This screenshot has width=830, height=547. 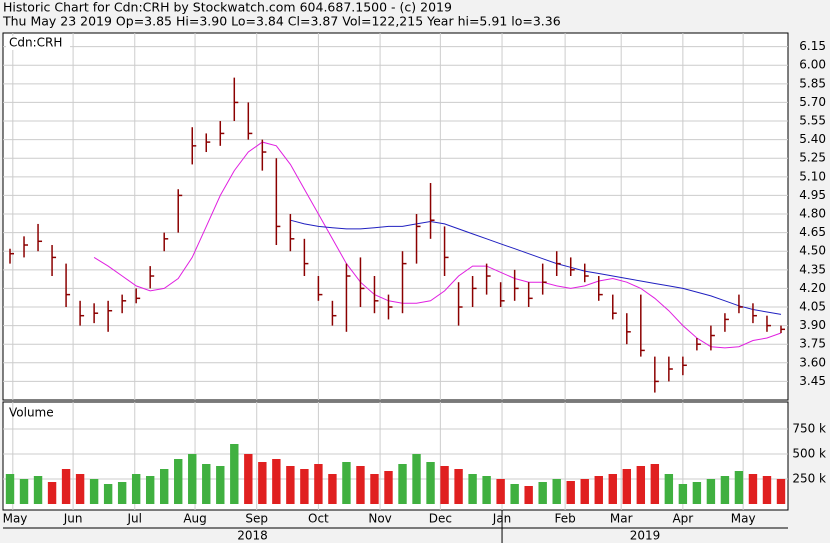 I want to click on x-tick-label: Mar, so click(x=621, y=519).